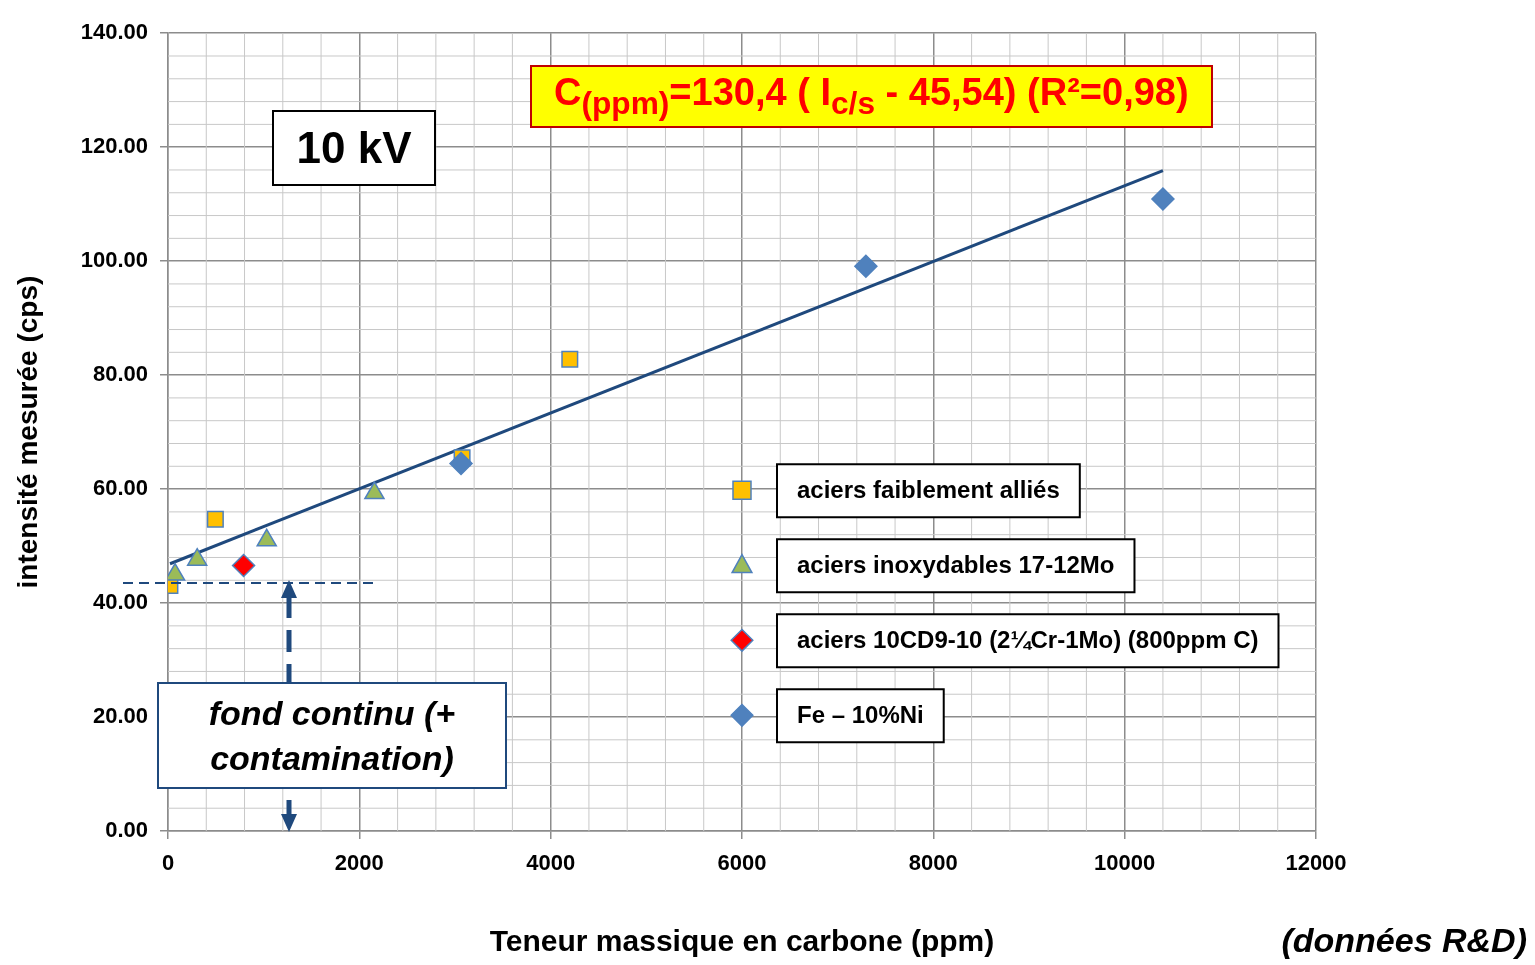 The width and height of the screenshot is (1535, 965). I want to click on x-tick-label: 0, so click(168, 863).